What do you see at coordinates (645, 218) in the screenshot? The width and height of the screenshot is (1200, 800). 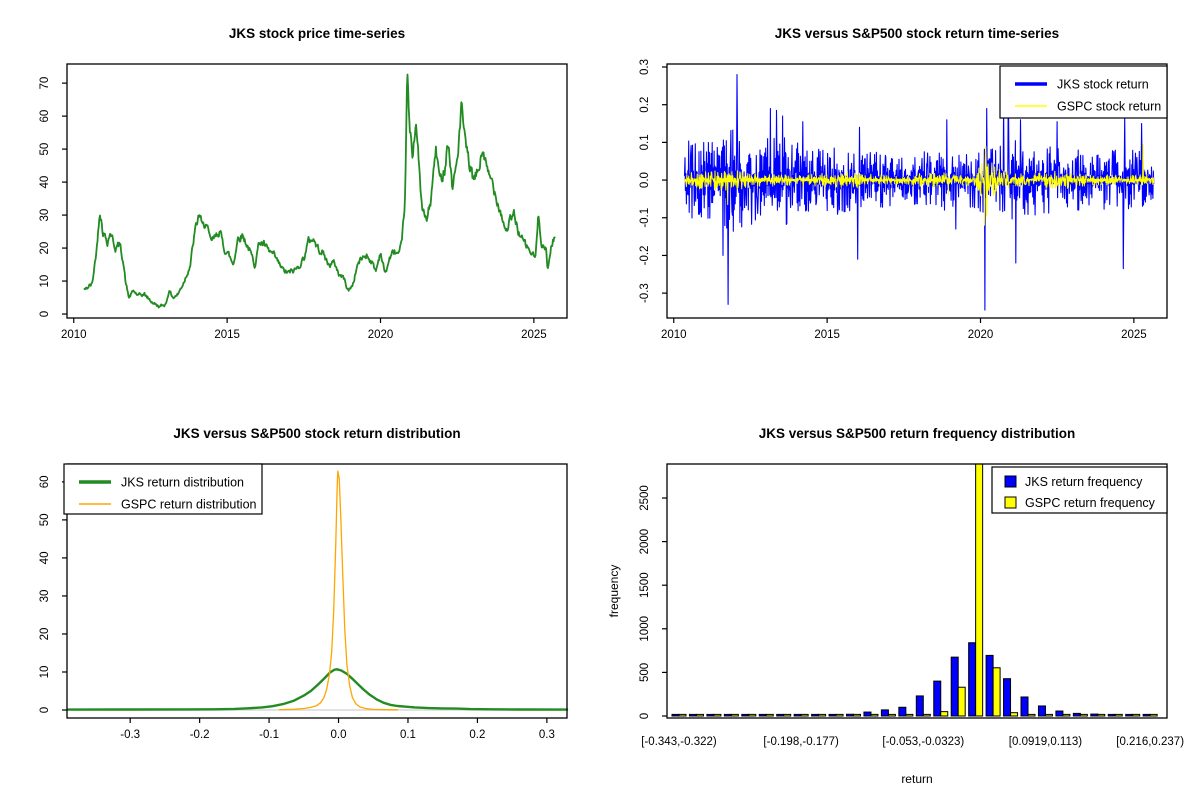 I see `y-tick-label: -0.1` at bounding box center [645, 218].